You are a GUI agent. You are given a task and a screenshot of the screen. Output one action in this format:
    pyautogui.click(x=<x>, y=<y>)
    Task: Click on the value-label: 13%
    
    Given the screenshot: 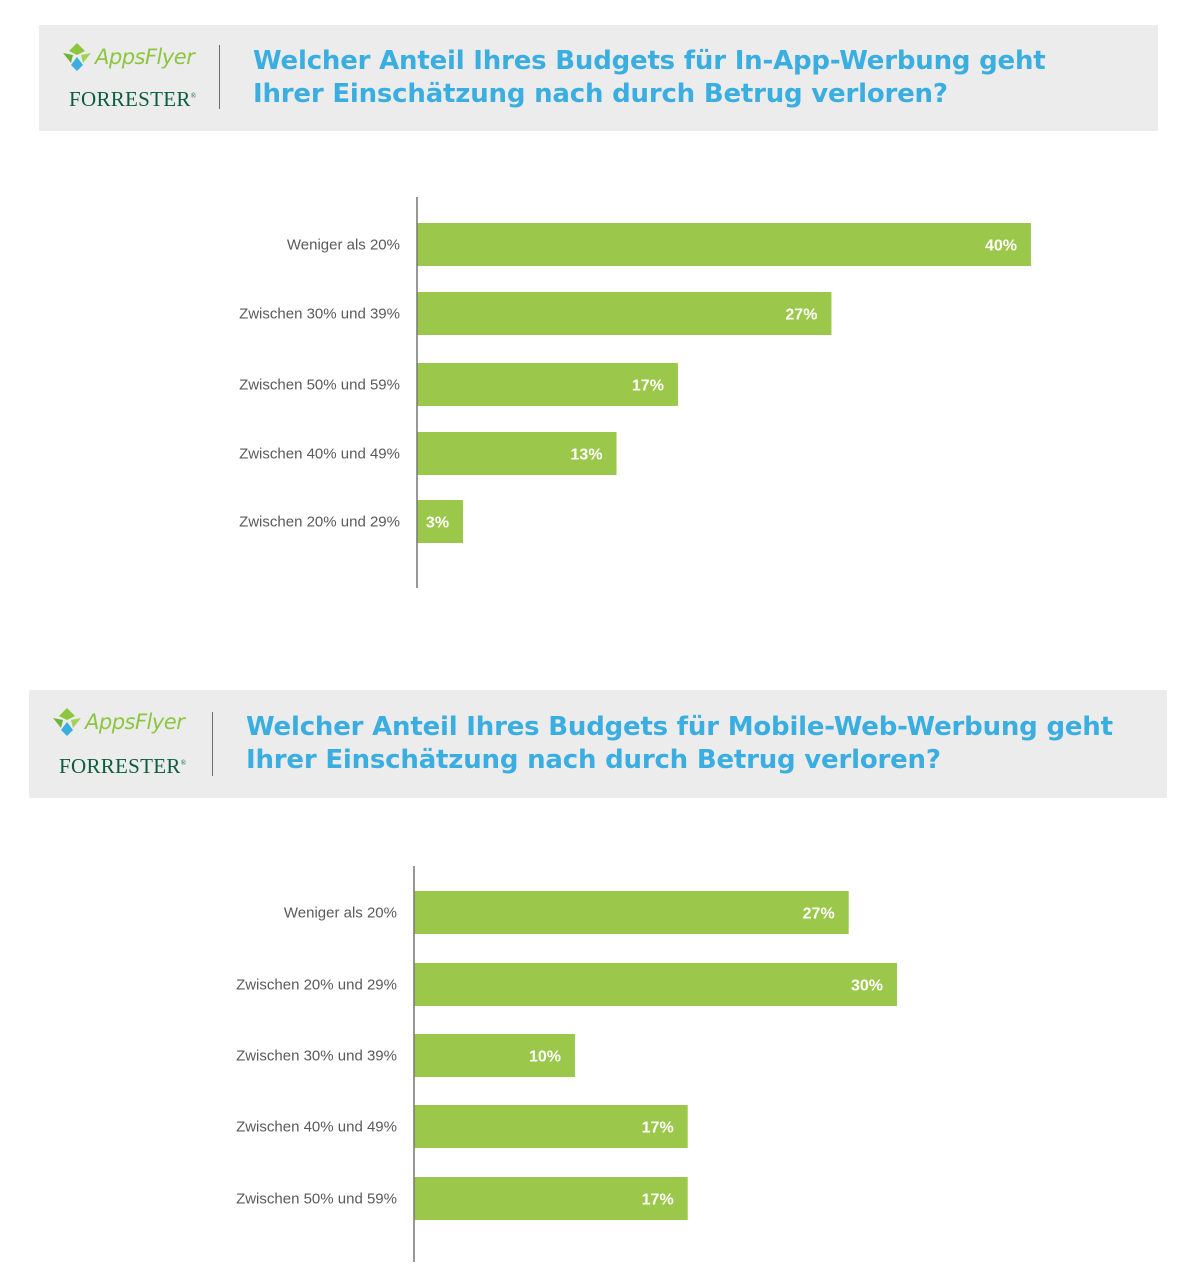 What is the action you would take?
    pyautogui.click(x=587, y=455)
    